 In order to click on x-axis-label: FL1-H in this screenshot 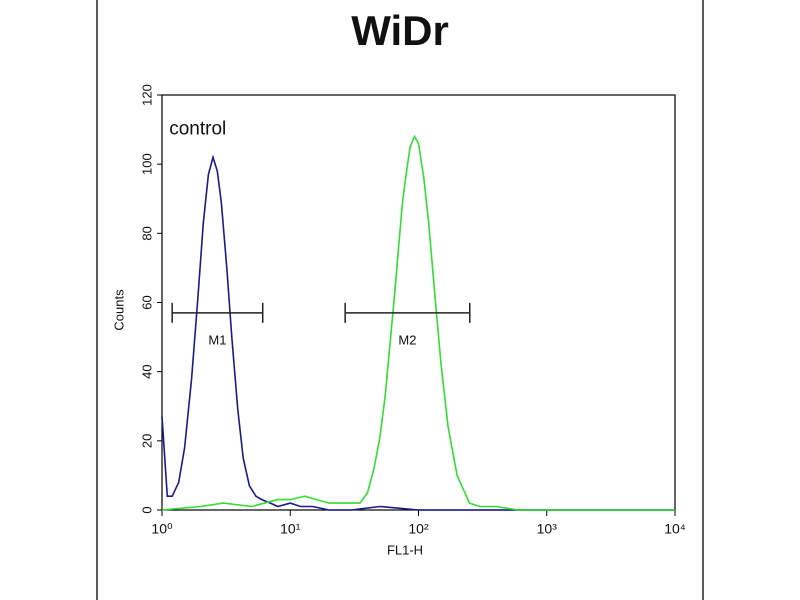, I will do `click(405, 549)`.